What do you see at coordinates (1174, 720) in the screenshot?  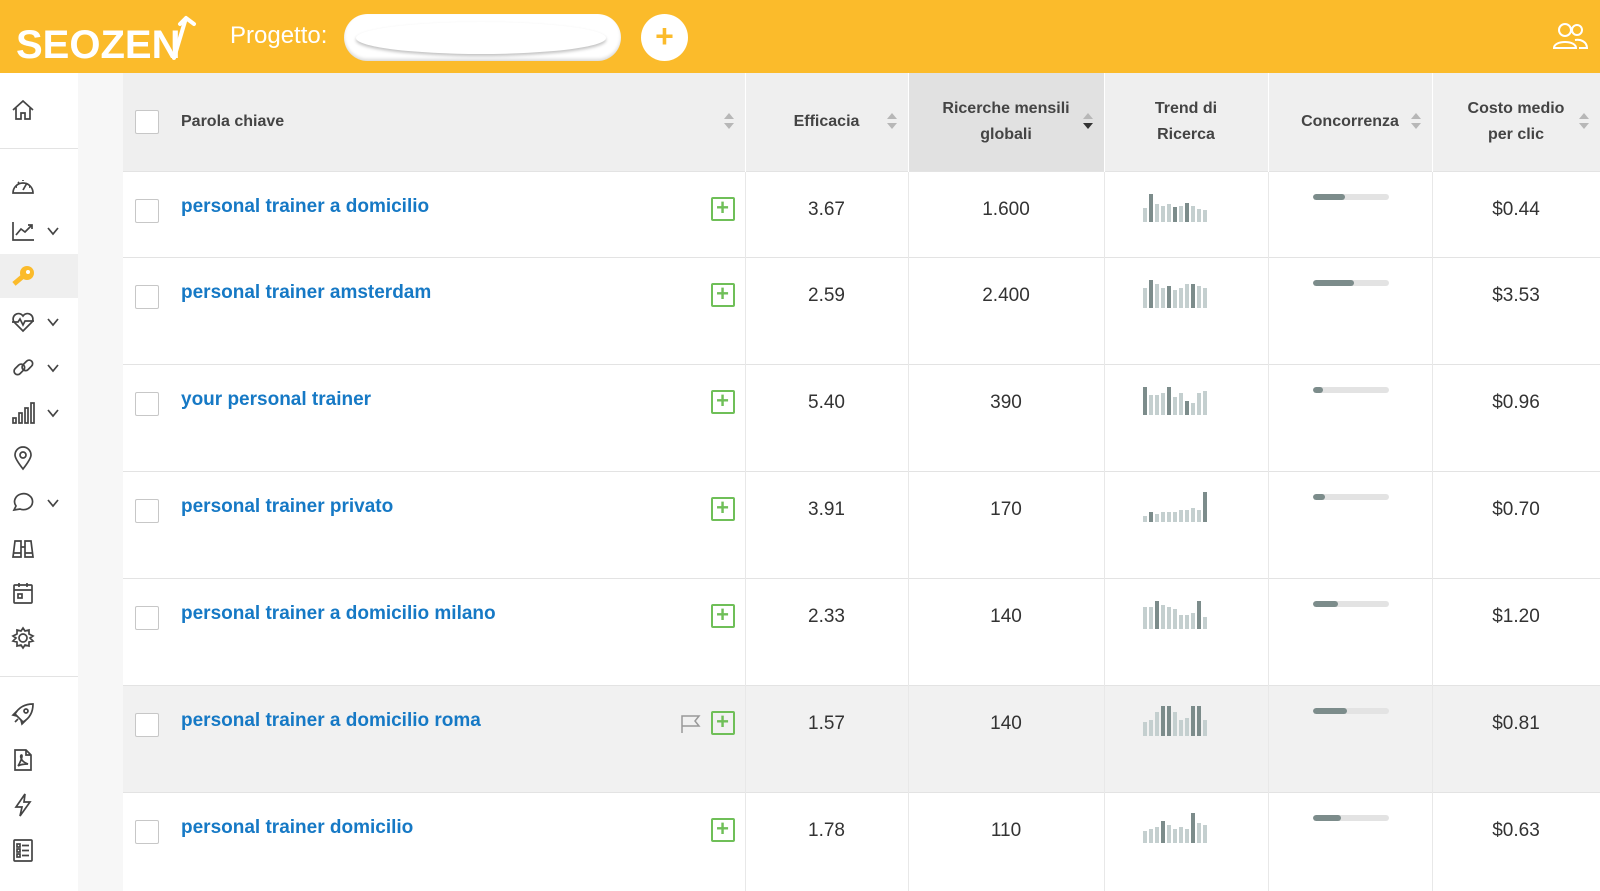 I see `trend-sparkline` at bounding box center [1174, 720].